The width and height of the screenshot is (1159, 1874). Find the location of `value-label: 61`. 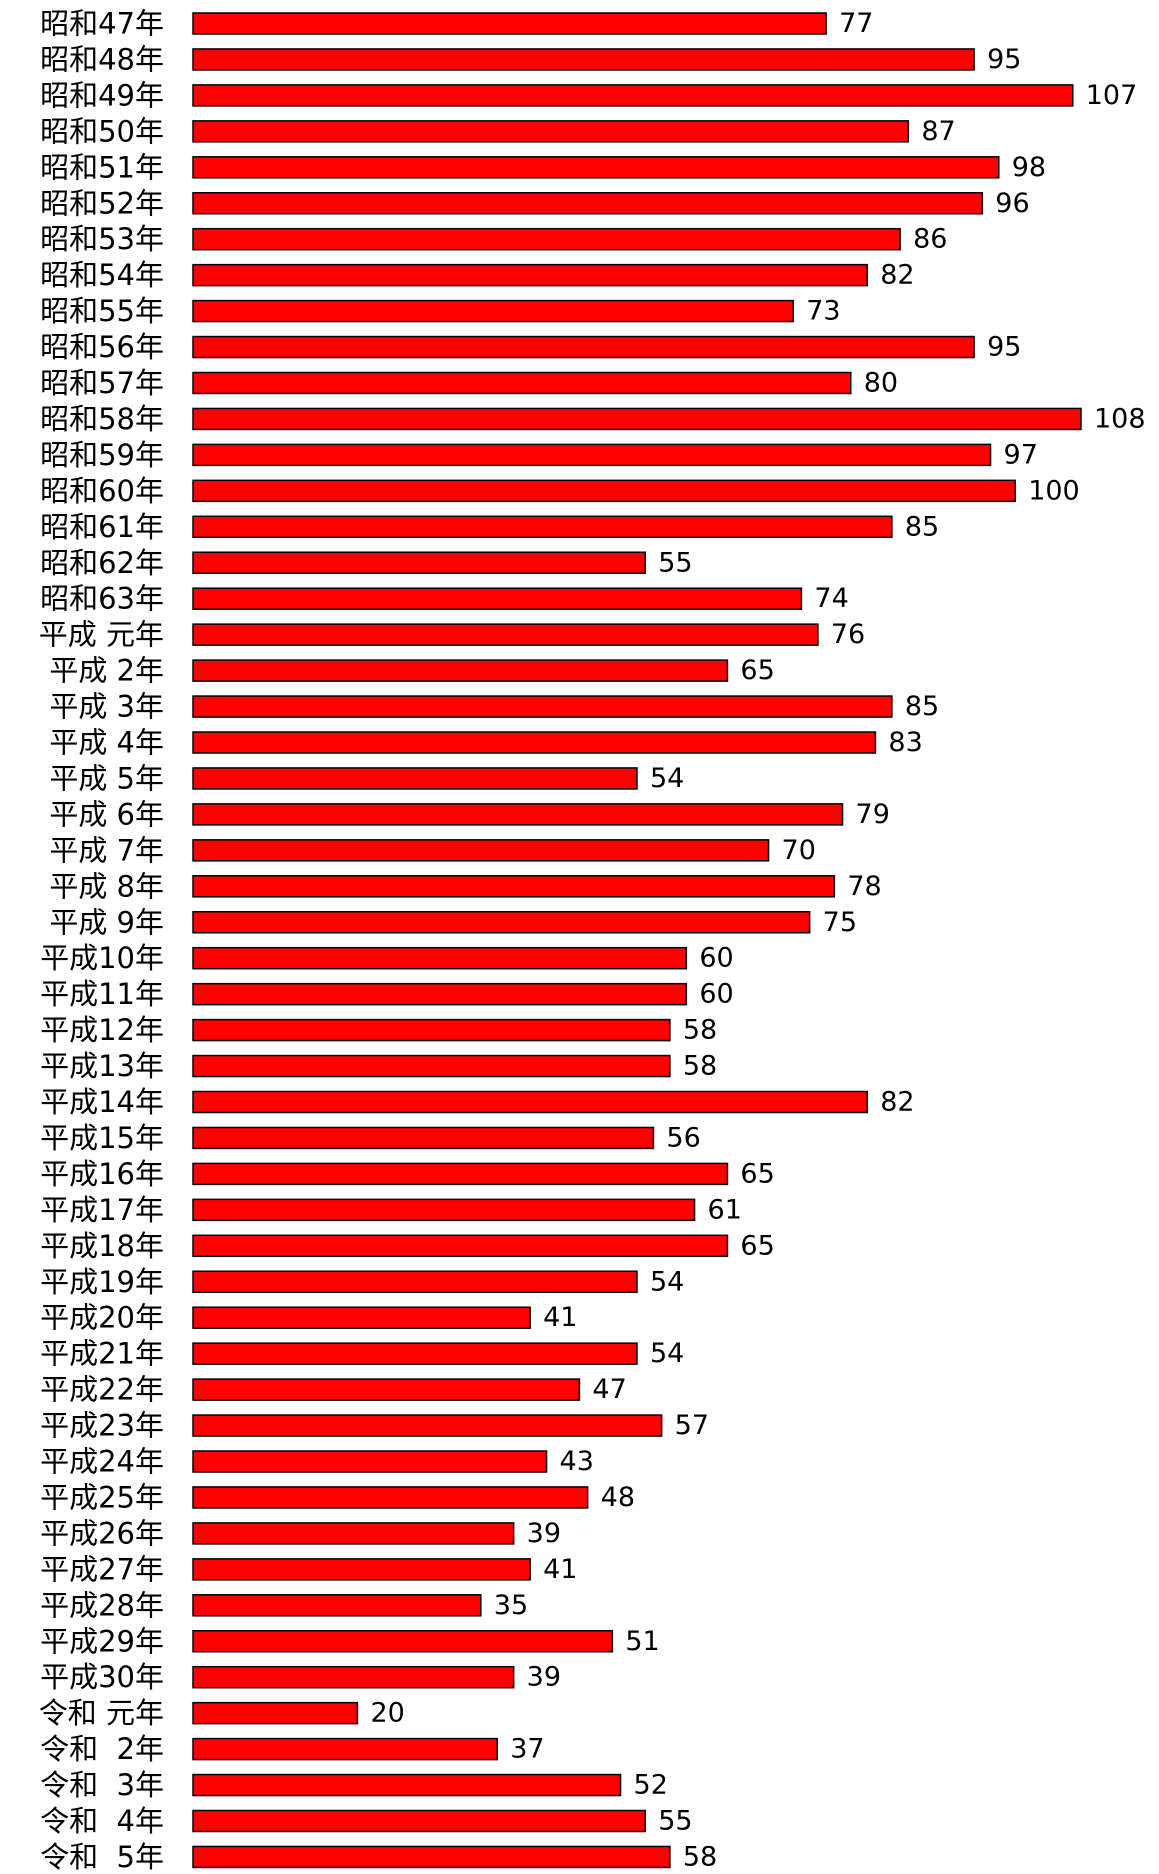

value-label: 61 is located at coordinates (725, 1209).